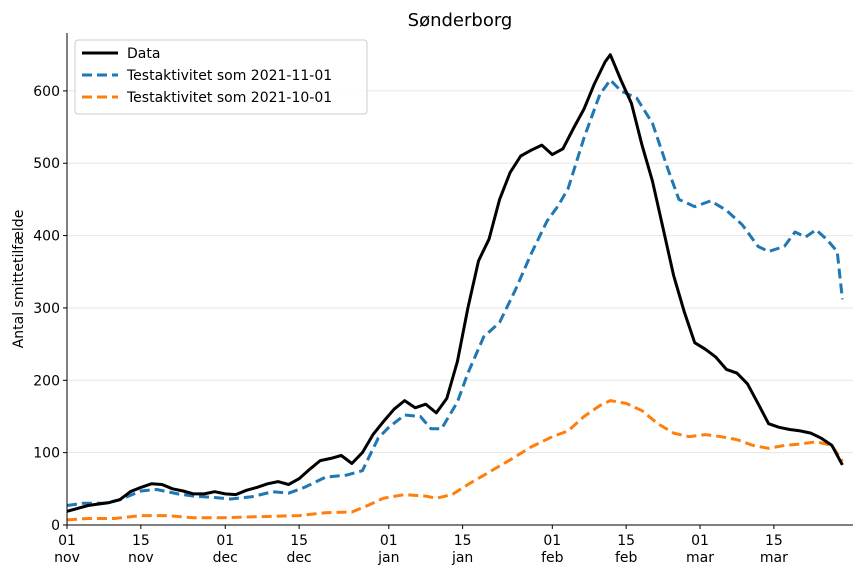 Image resolution: width=864 pixels, height=576 pixels. What do you see at coordinates (46, 237) in the screenshot?
I see `y-tick-label: 400` at bounding box center [46, 237].